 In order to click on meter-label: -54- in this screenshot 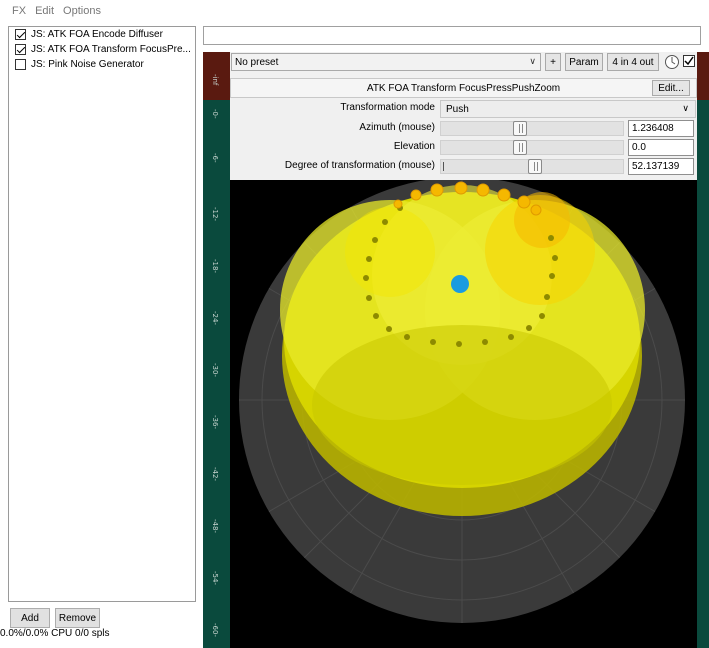, I will do `click(215, 578)`.